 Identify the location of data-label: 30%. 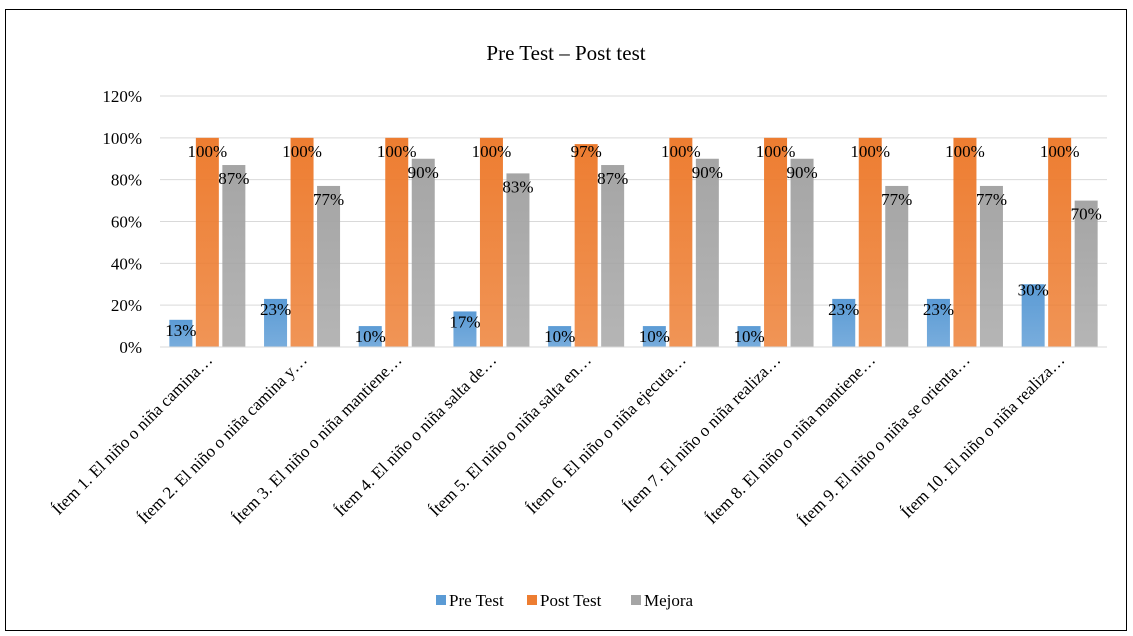
(1033, 289).